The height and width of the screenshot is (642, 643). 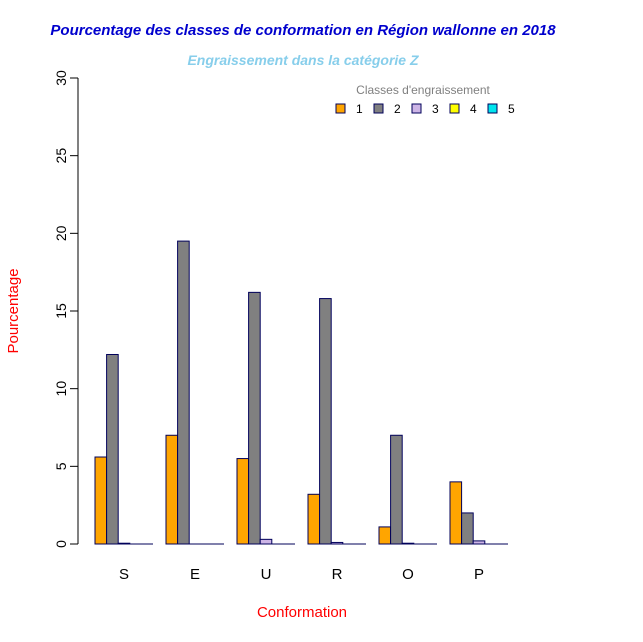 What do you see at coordinates (266, 574) in the screenshot?
I see `x-tick-label-U: U` at bounding box center [266, 574].